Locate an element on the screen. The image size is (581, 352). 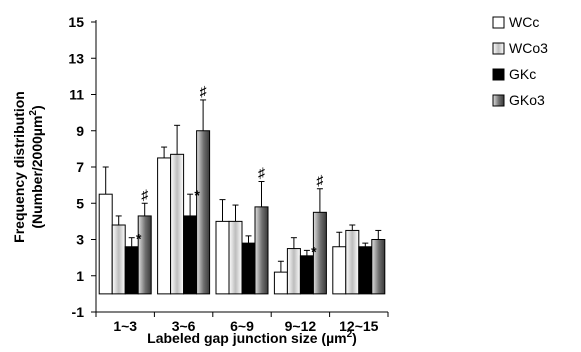
y-axis-title-line2: (Number/2000µm2) is located at coordinates (36, 166).